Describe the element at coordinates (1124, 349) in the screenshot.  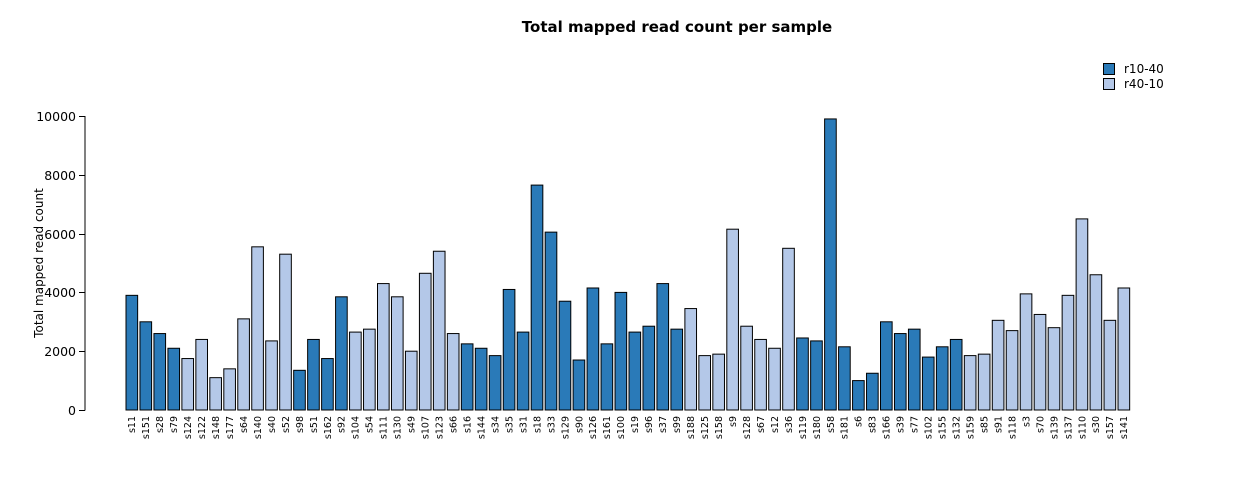
I see `bar-s141` at that location.